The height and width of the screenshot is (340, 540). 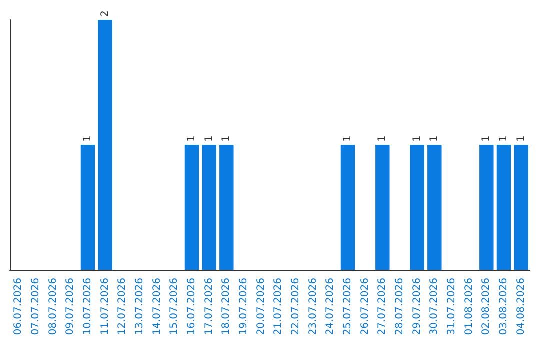 I want to click on x-tick-label: 02.08.2026, so click(x=486, y=307).